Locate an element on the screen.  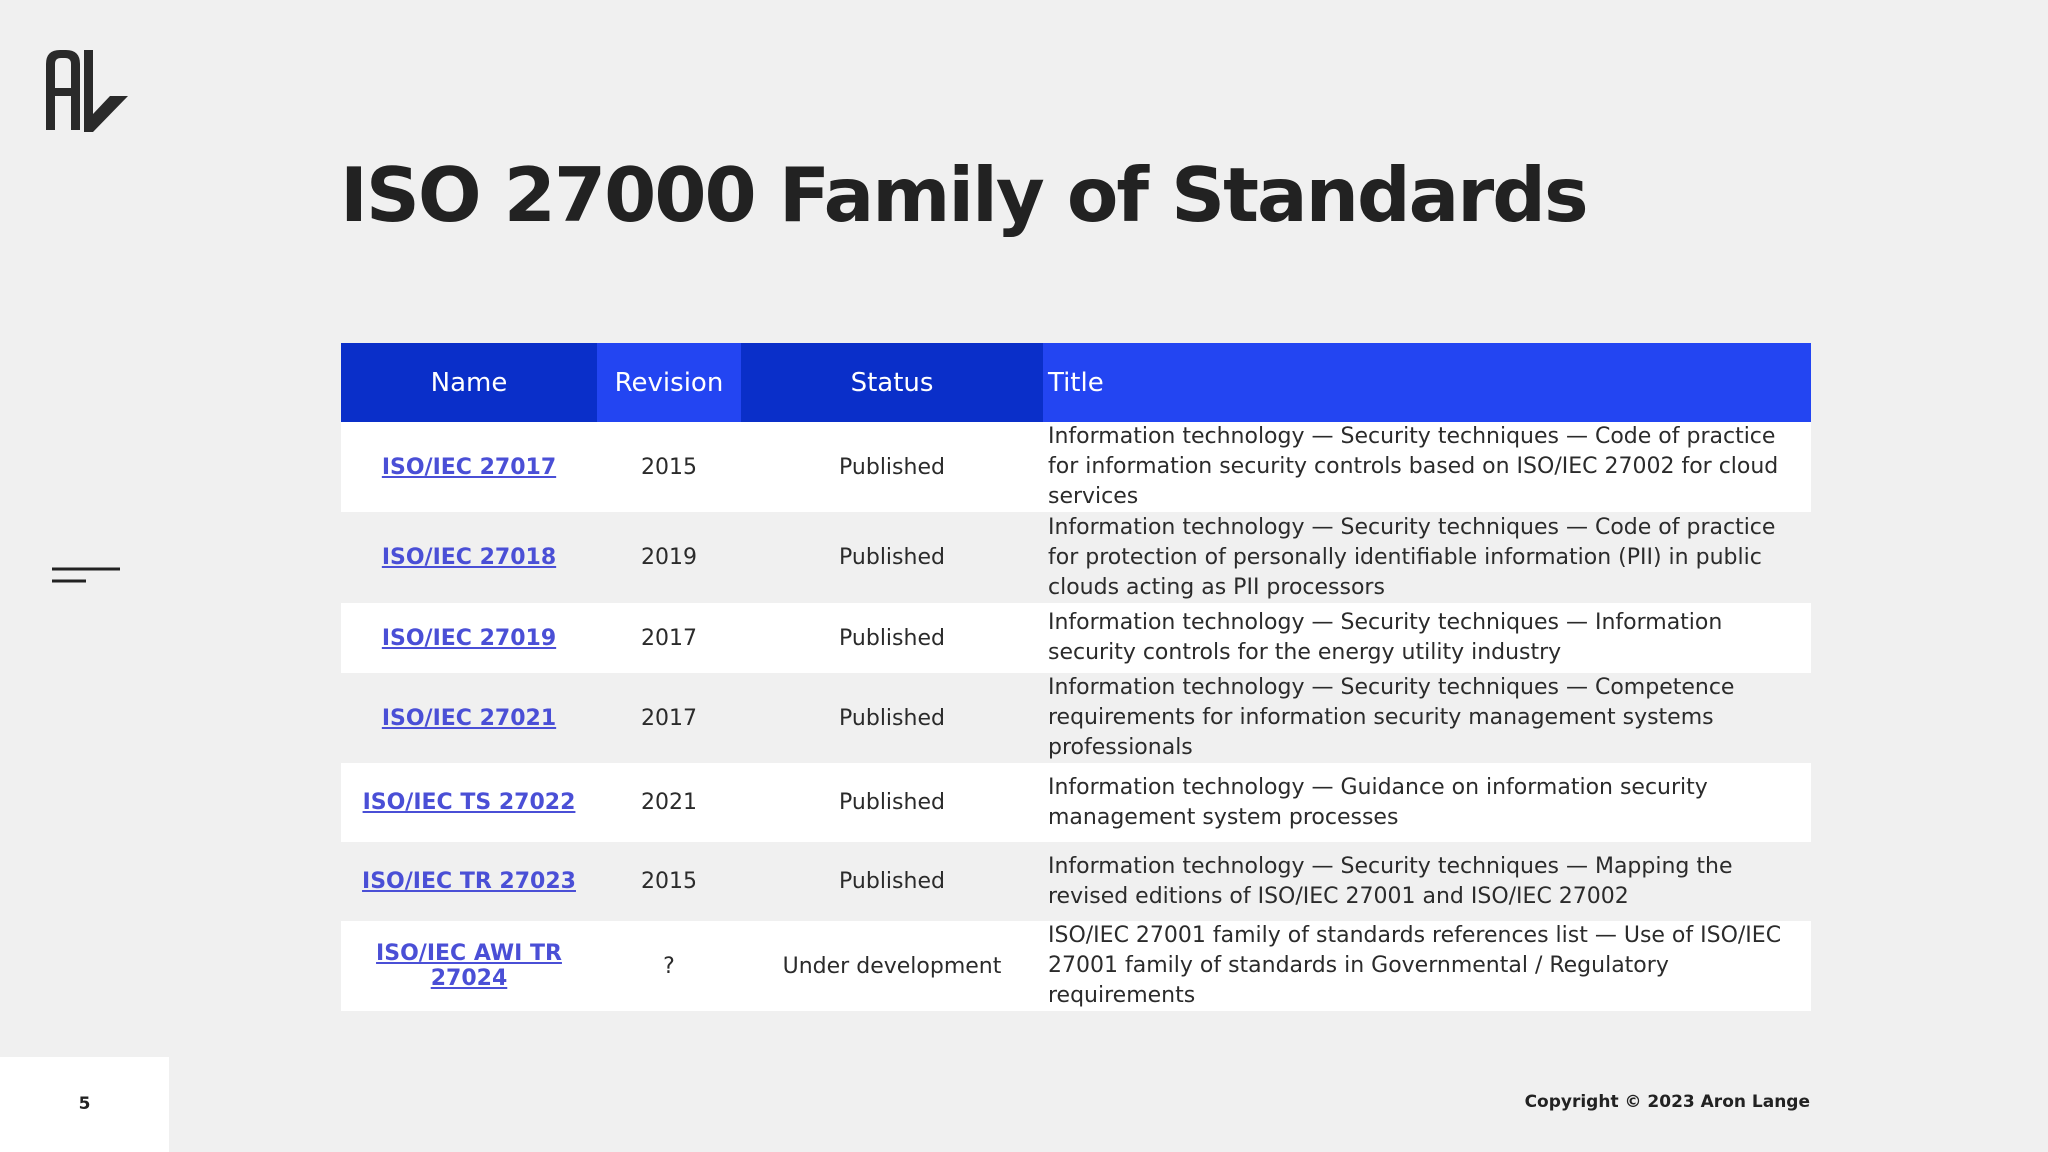
status-cell: Under development is located at coordinates (892, 966).